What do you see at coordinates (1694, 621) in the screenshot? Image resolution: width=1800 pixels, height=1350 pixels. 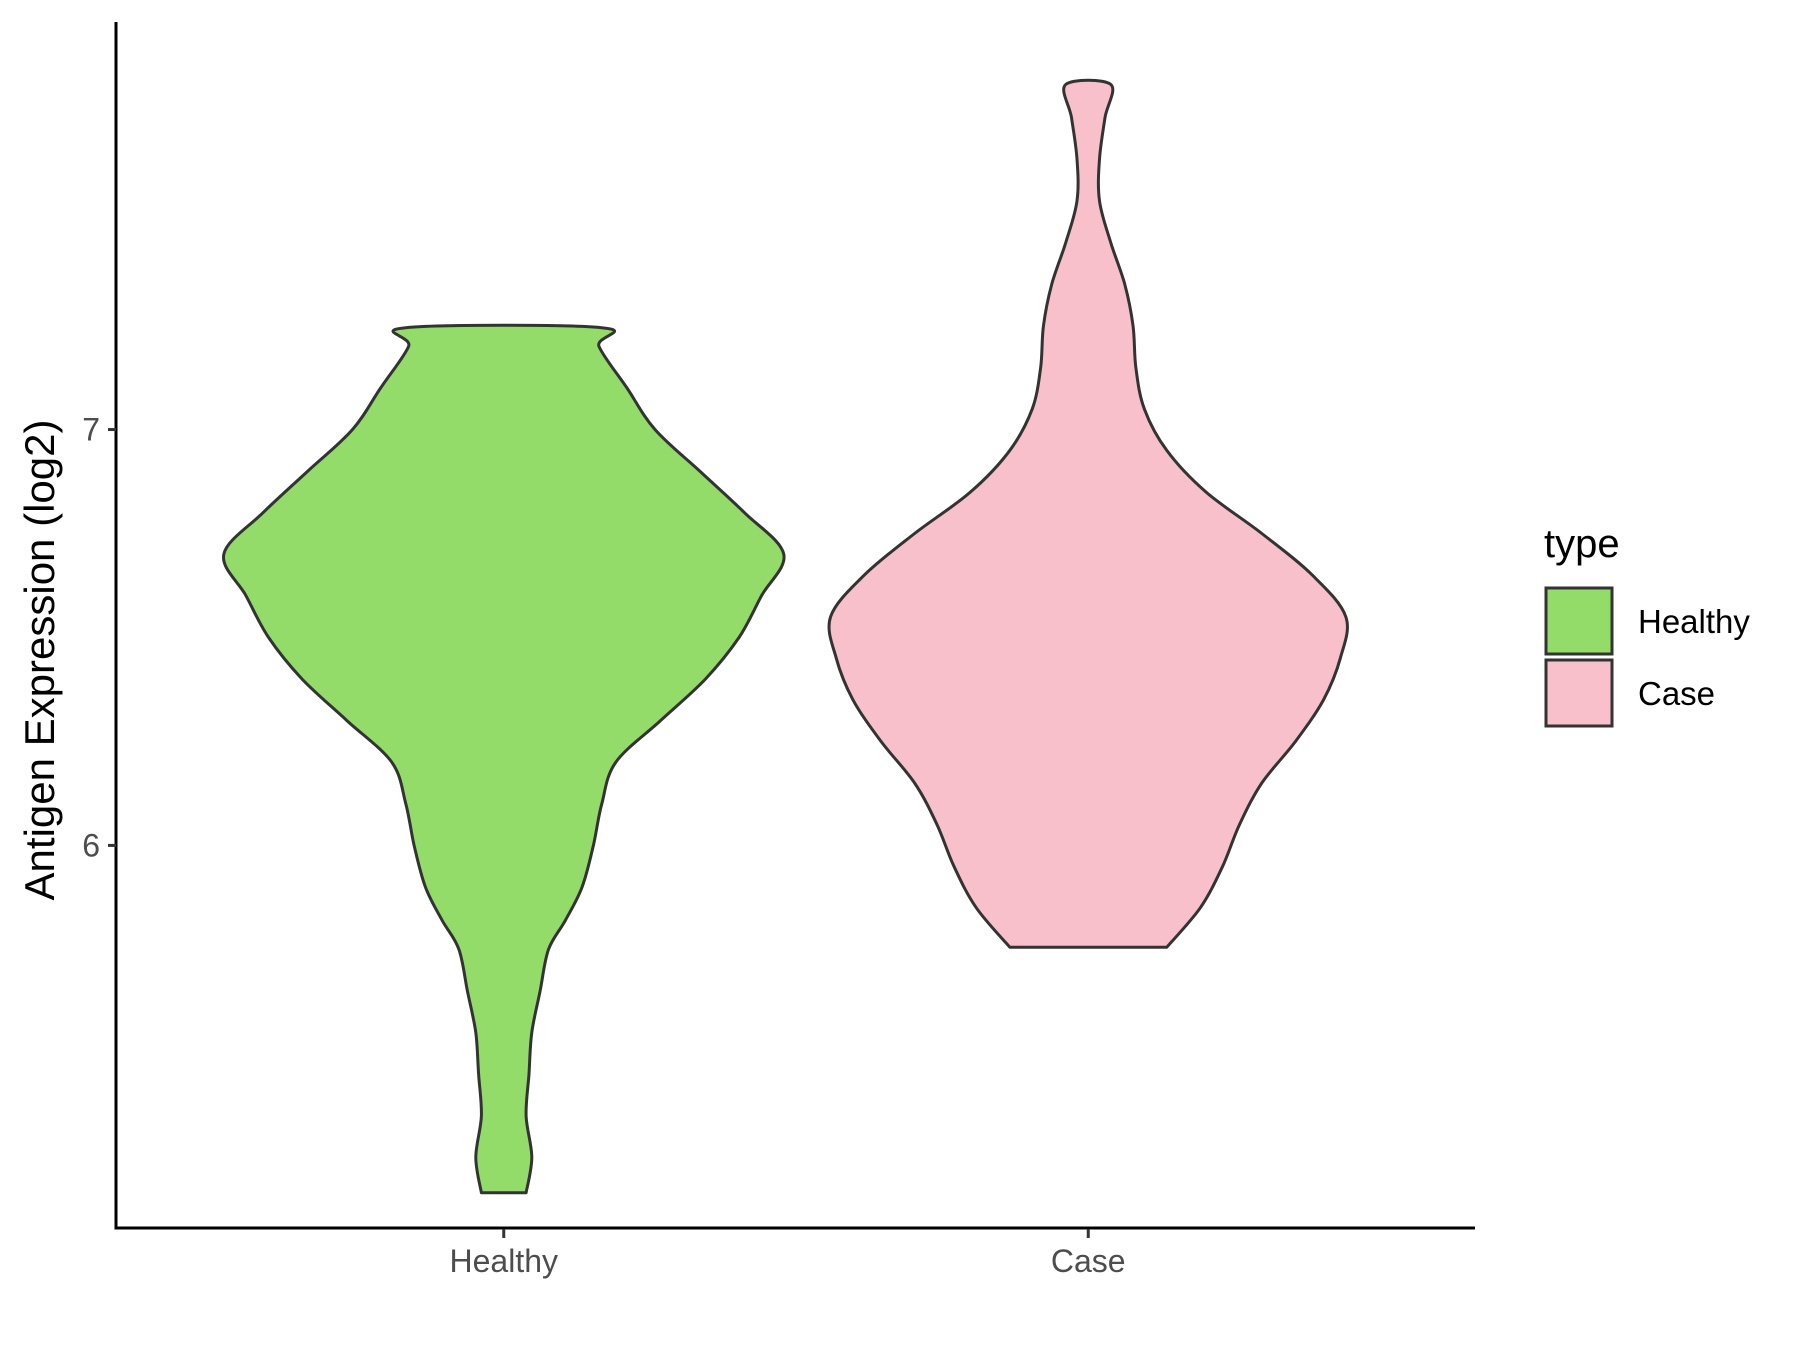 I see `legend-label: Healthy` at bounding box center [1694, 621].